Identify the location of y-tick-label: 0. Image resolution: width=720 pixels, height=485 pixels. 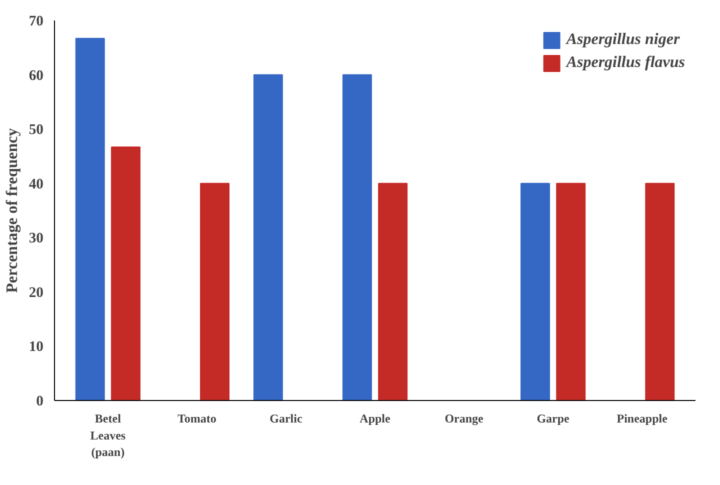
(40, 402).